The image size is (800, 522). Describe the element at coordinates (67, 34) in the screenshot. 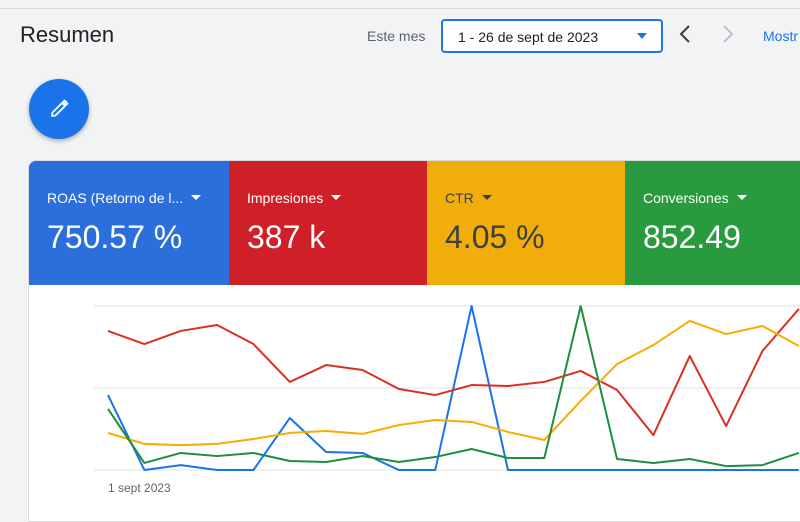

I see `page-title: Resumen` at that location.